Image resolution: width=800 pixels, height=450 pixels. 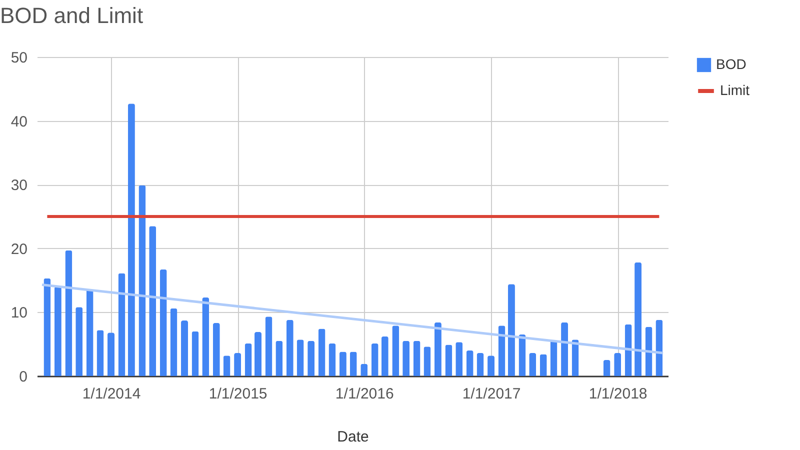 I want to click on x-tick-label: 1/1/2016, so click(x=364, y=394).